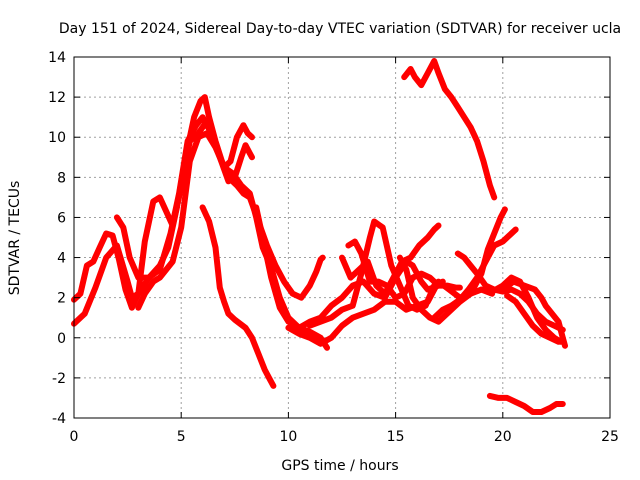 This screenshot has width=640, height=480. What do you see at coordinates (181, 437) in the screenshot?
I see `x-tick-label: 5` at bounding box center [181, 437].